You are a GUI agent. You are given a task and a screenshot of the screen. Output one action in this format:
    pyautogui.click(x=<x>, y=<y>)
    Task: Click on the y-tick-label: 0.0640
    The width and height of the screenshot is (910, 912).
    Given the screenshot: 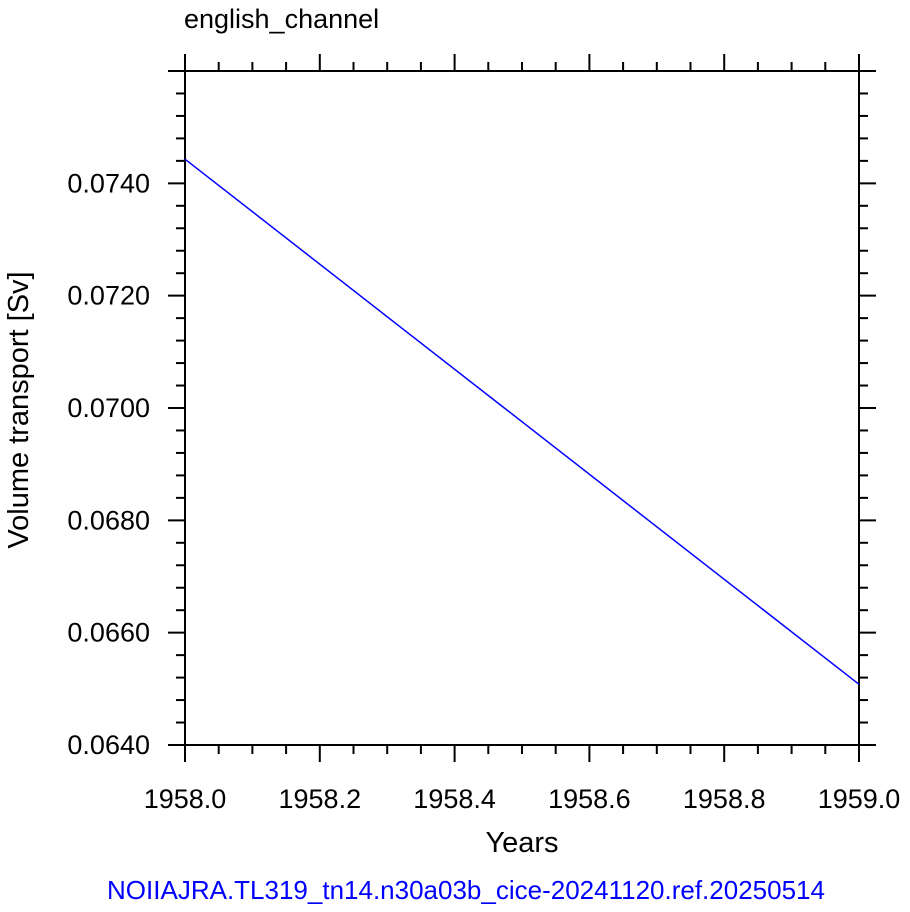 What is the action you would take?
    pyautogui.click(x=108, y=745)
    